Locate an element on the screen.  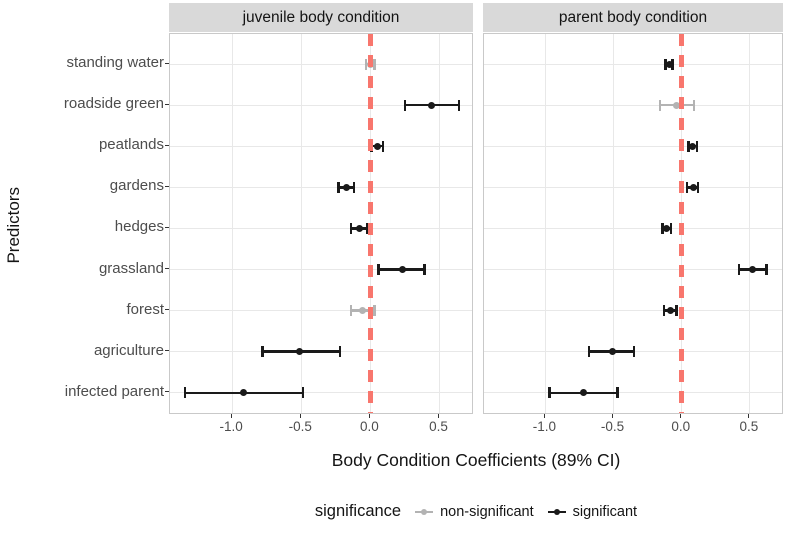
legend-title: significance is located at coordinates (358, 511).